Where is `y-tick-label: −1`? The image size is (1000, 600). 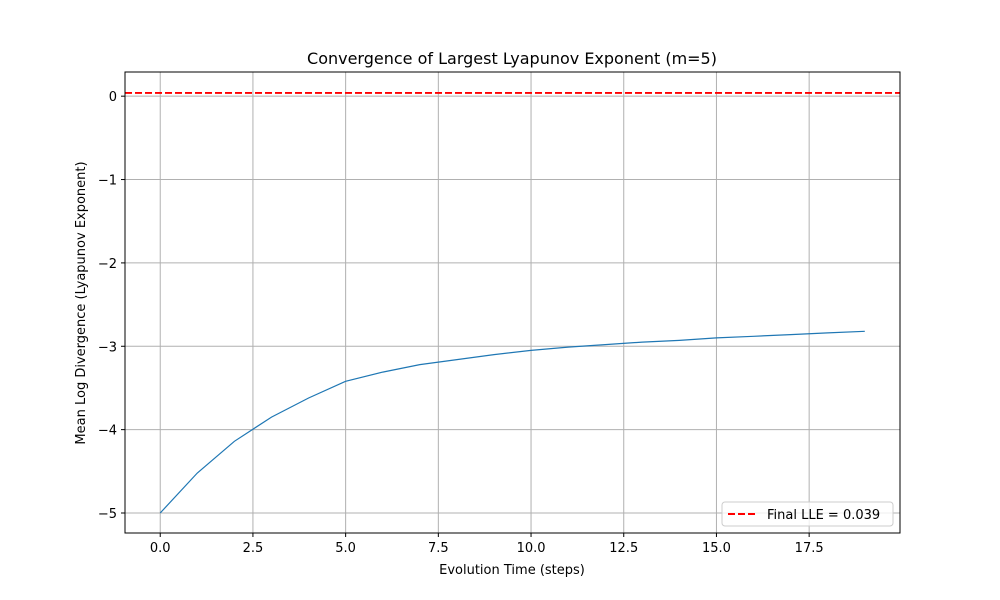 y-tick-label: −1 is located at coordinates (107, 181).